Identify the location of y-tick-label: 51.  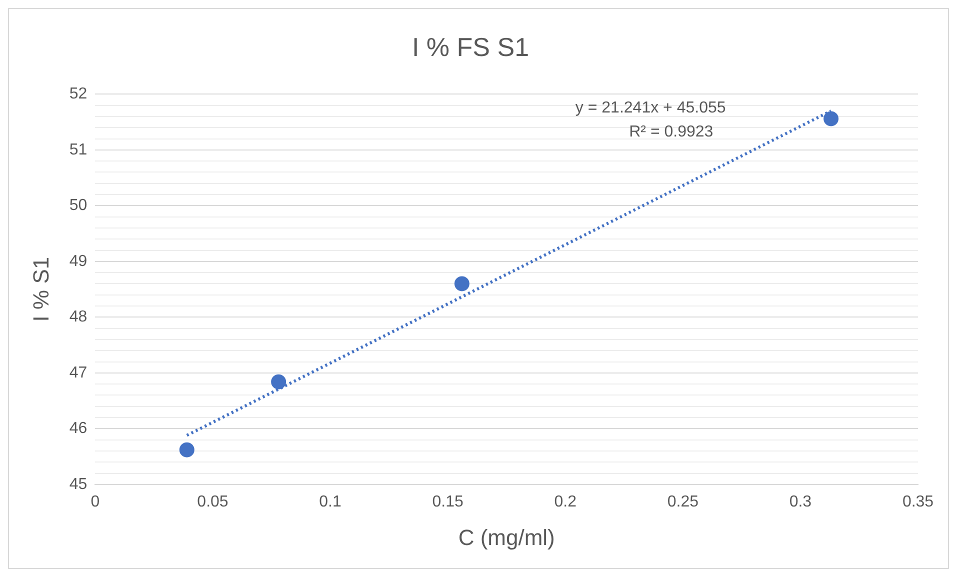
(78, 149).